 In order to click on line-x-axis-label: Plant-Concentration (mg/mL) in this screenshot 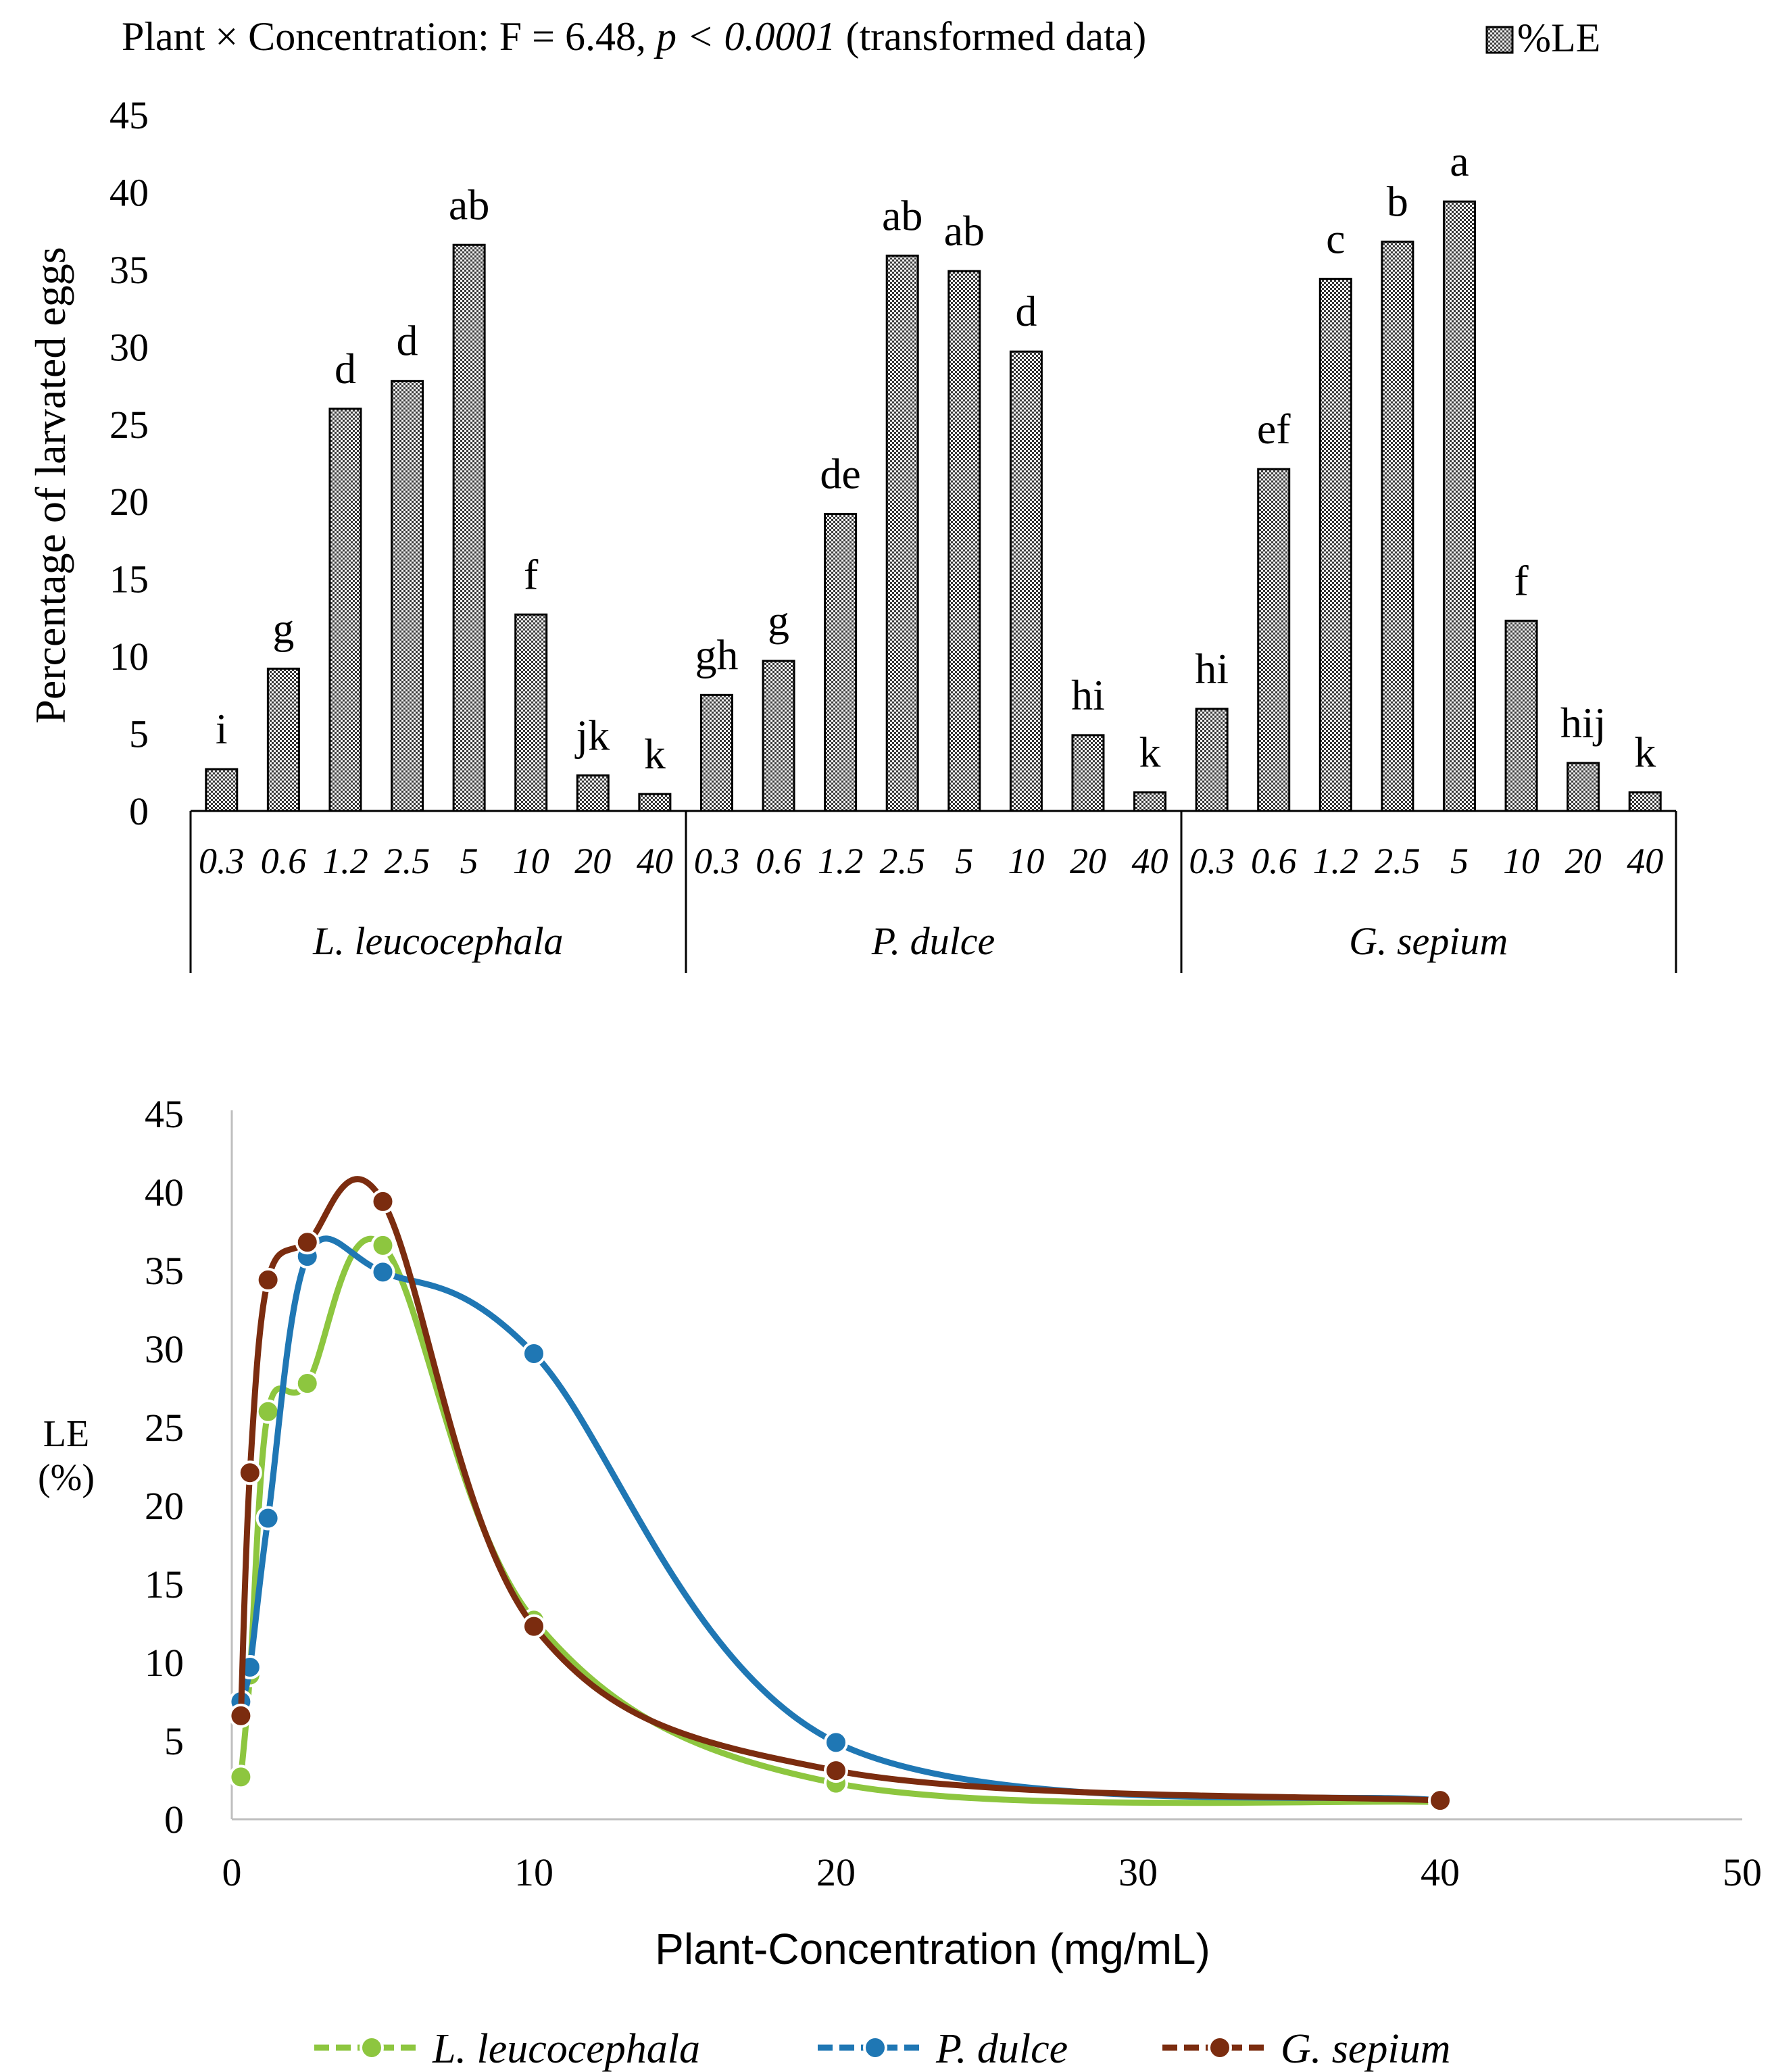, I will do `click(933, 1949)`.